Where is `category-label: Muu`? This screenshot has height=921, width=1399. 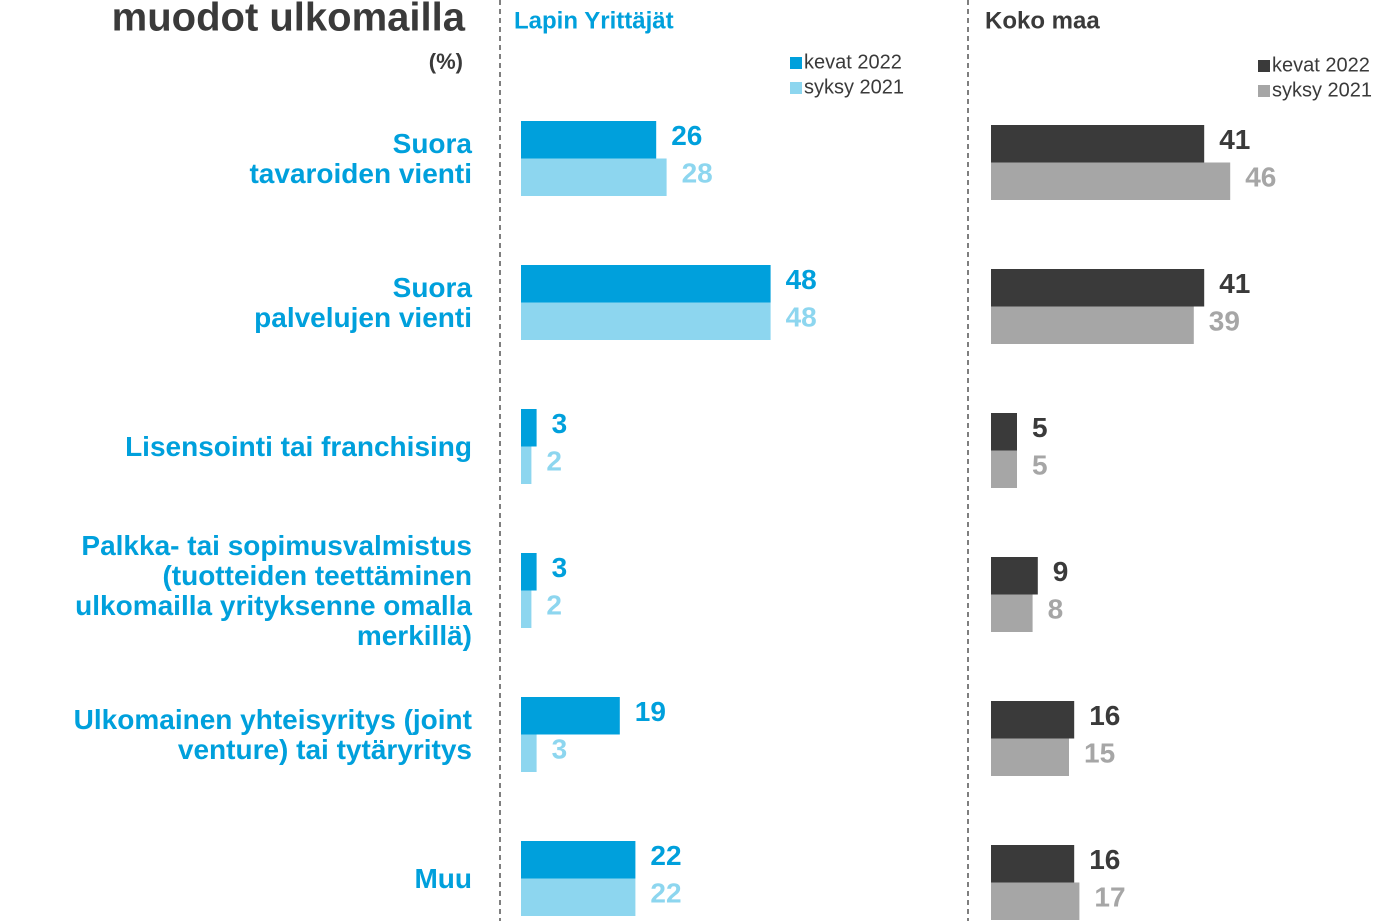 category-label: Muu is located at coordinates (443, 878).